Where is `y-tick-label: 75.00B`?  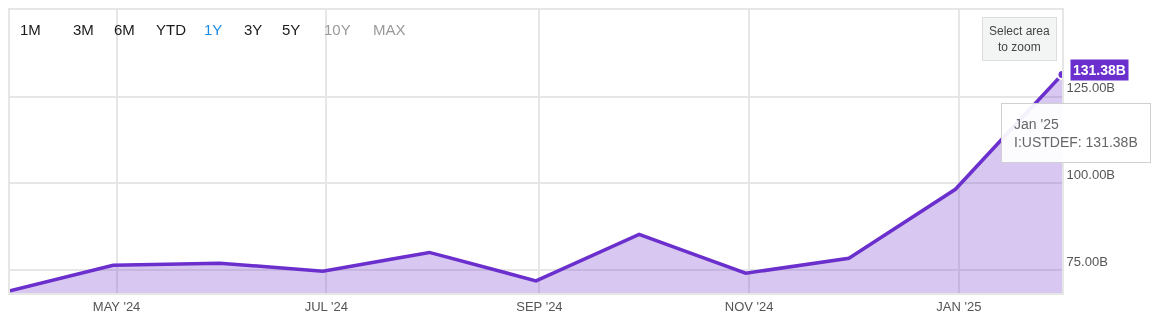
y-tick-label: 75.00B is located at coordinates (1087, 261).